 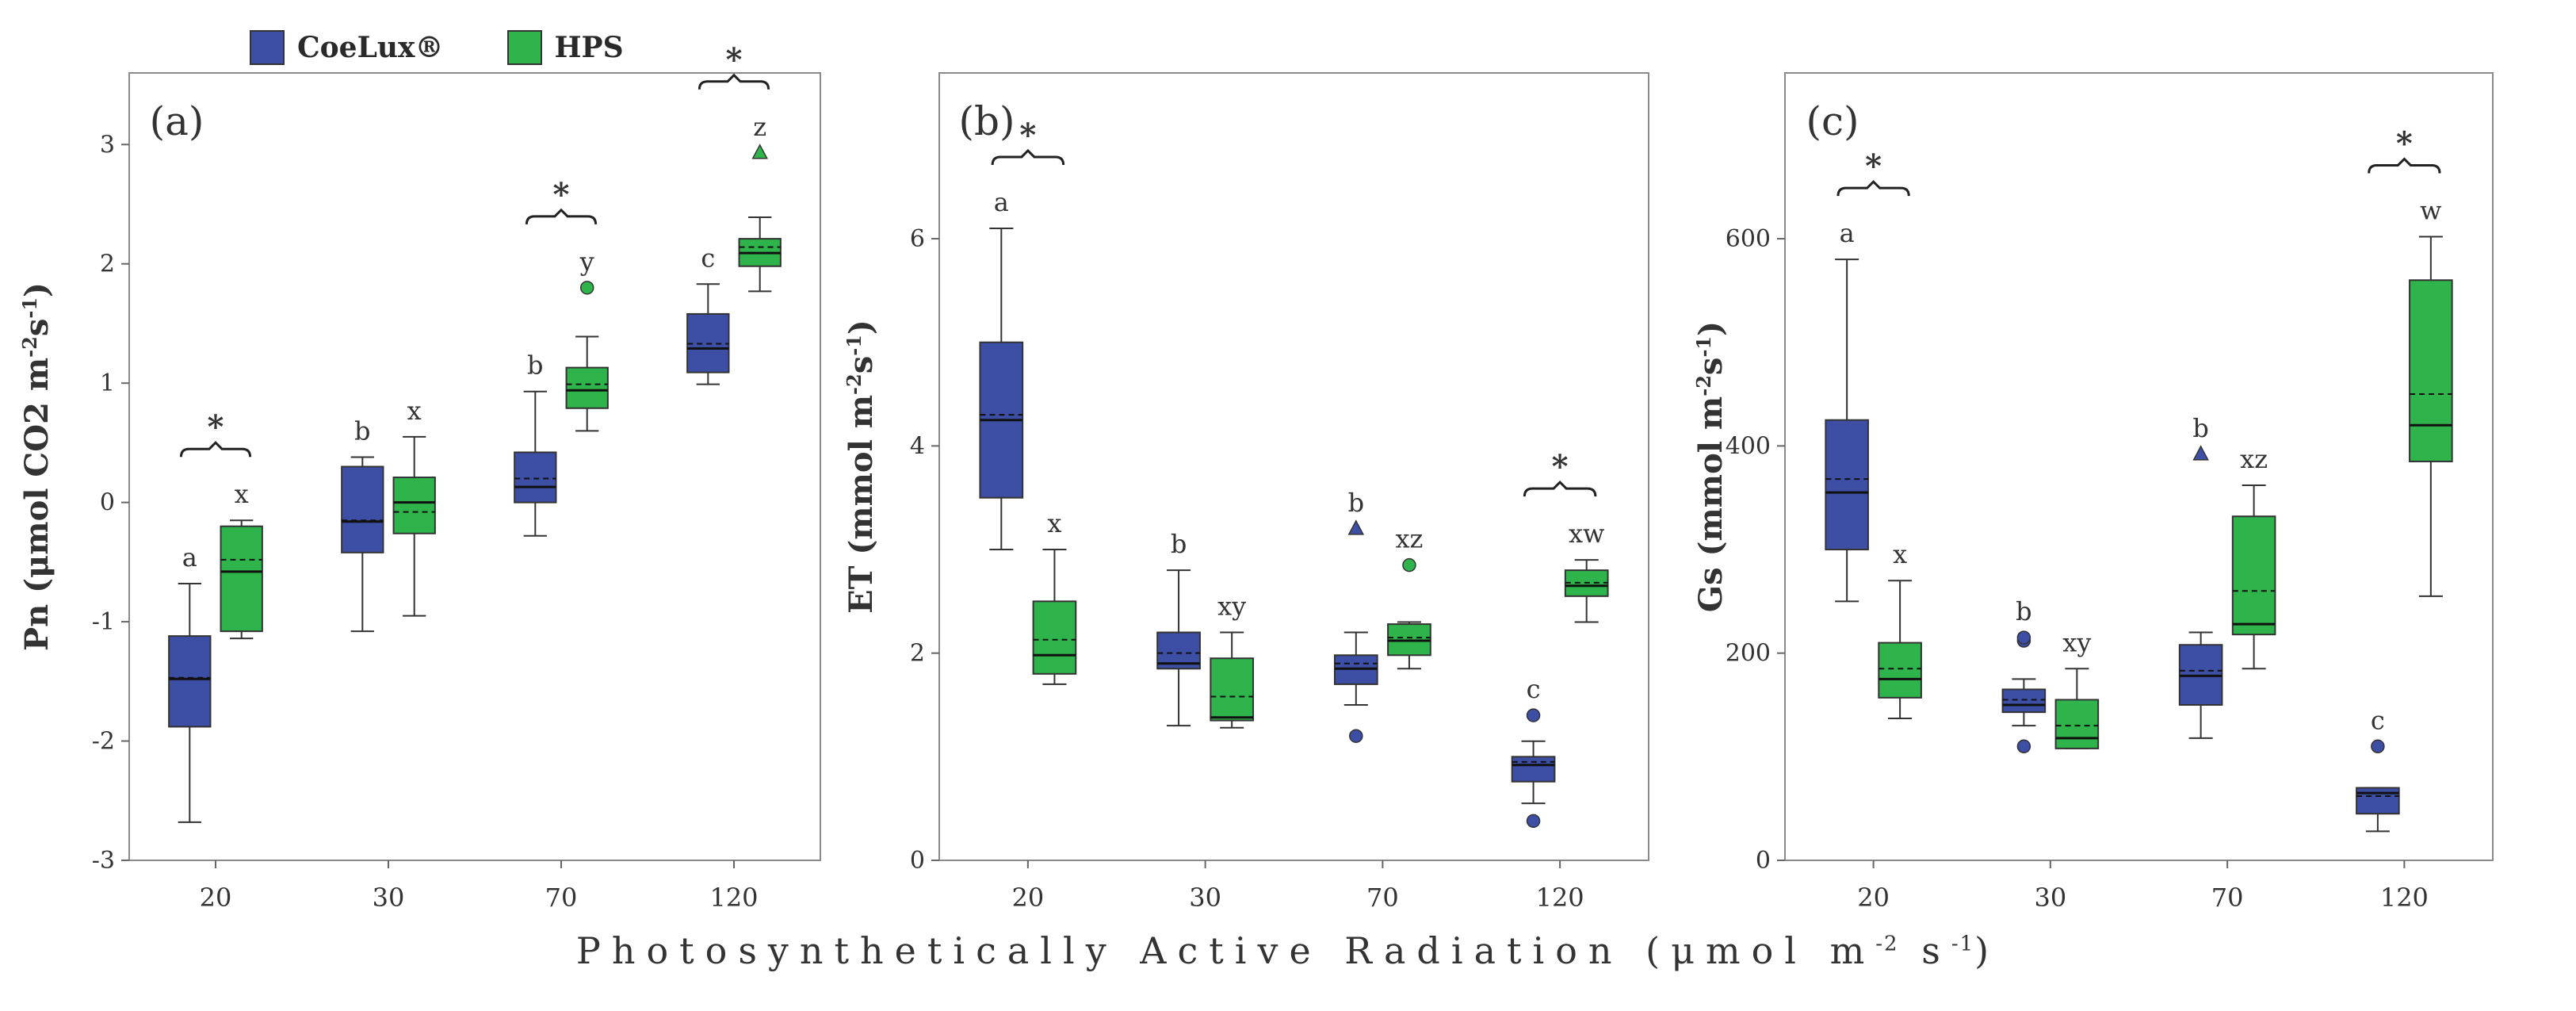 What do you see at coordinates (1764, 861) in the screenshot?
I see `y-tick-label: 0` at bounding box center [1764, 861].